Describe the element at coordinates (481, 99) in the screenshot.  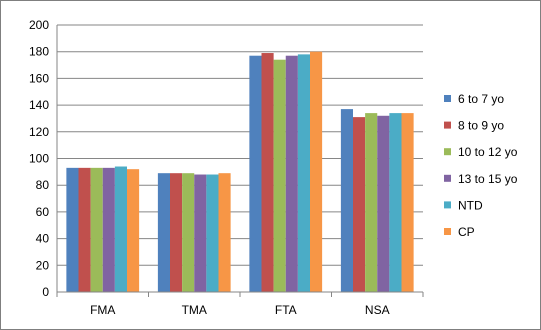
I see `legend-label: 6 to 7 yo` at that location.